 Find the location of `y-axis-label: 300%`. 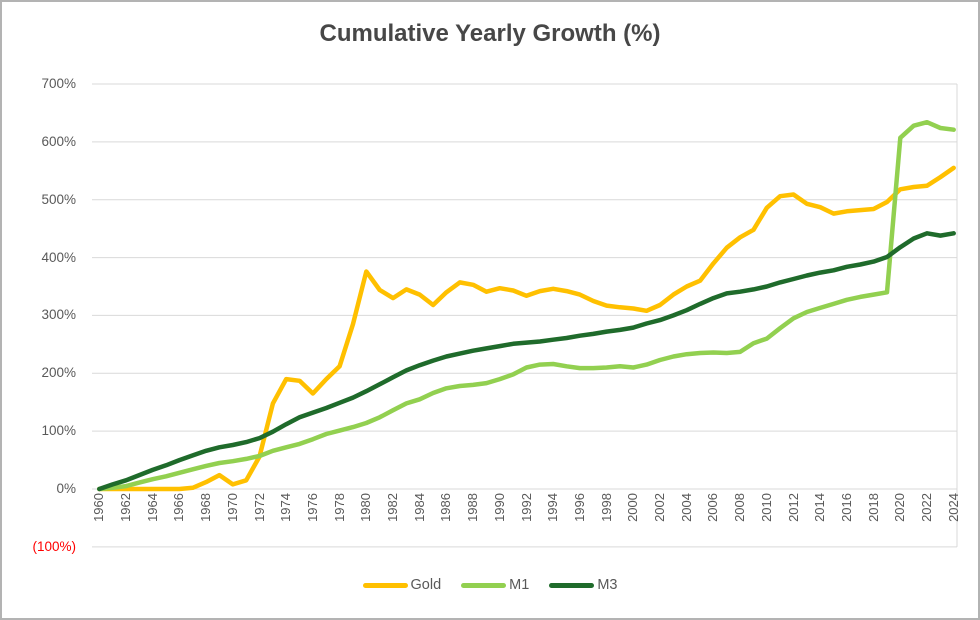

y-axis-label: 300% is located at coordinates (58, 315).